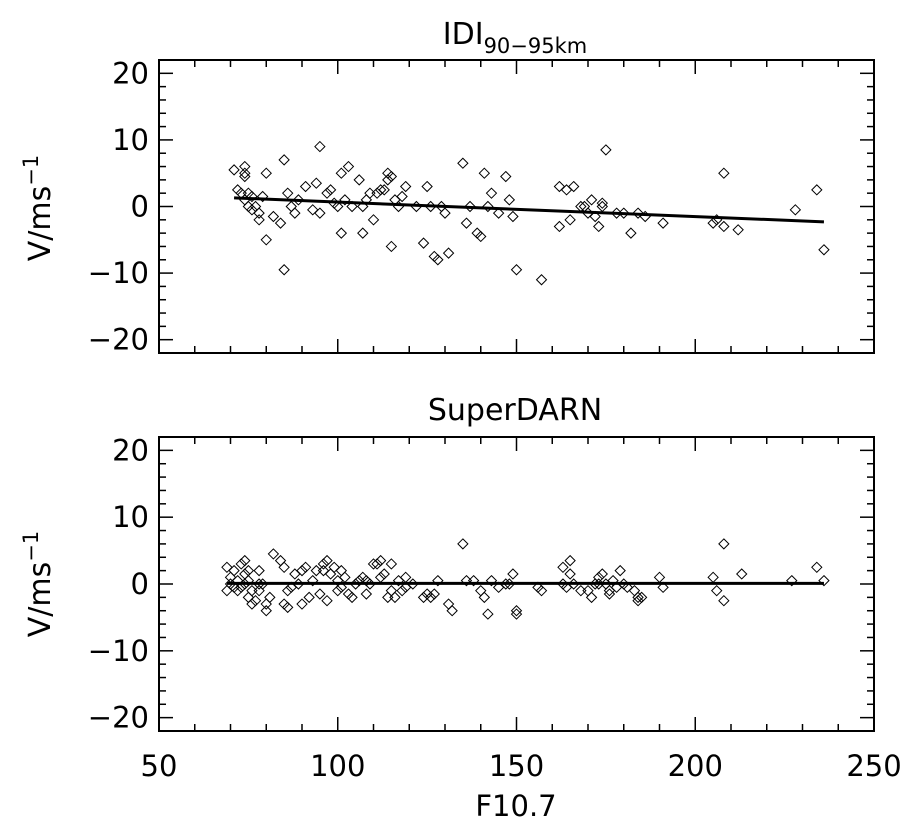 The image size is (909, 827). Describe the element at coordinates (38, 584) in the screenshot. I see `panel-superdarn-ylabel: V/ms−1` at that location.